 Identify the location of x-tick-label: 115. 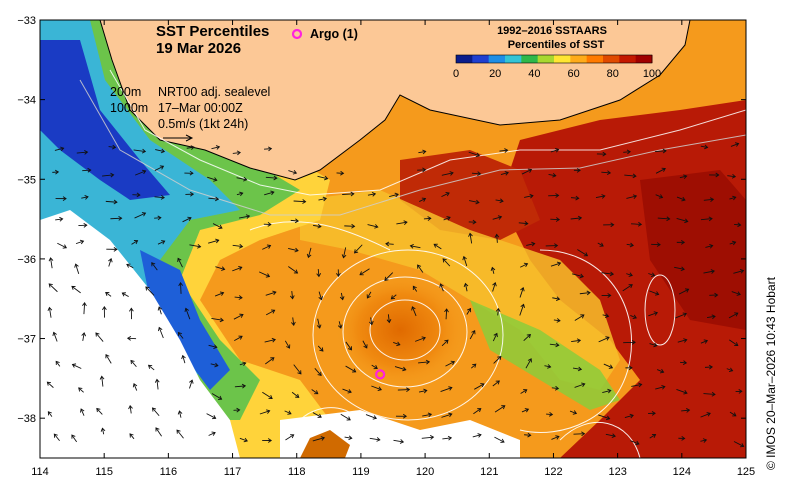
(104, 472).